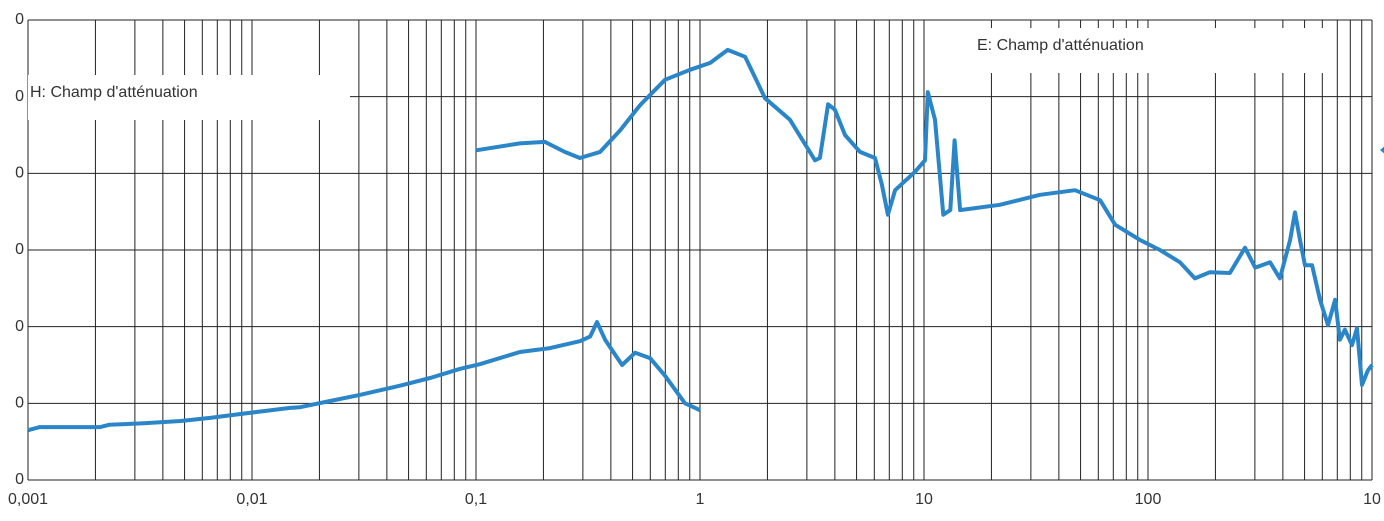  What do you see at coordinates (1148, 499) in the screenshot?
I see `x-tick-label: 100` at bounding box center [1148, 499].